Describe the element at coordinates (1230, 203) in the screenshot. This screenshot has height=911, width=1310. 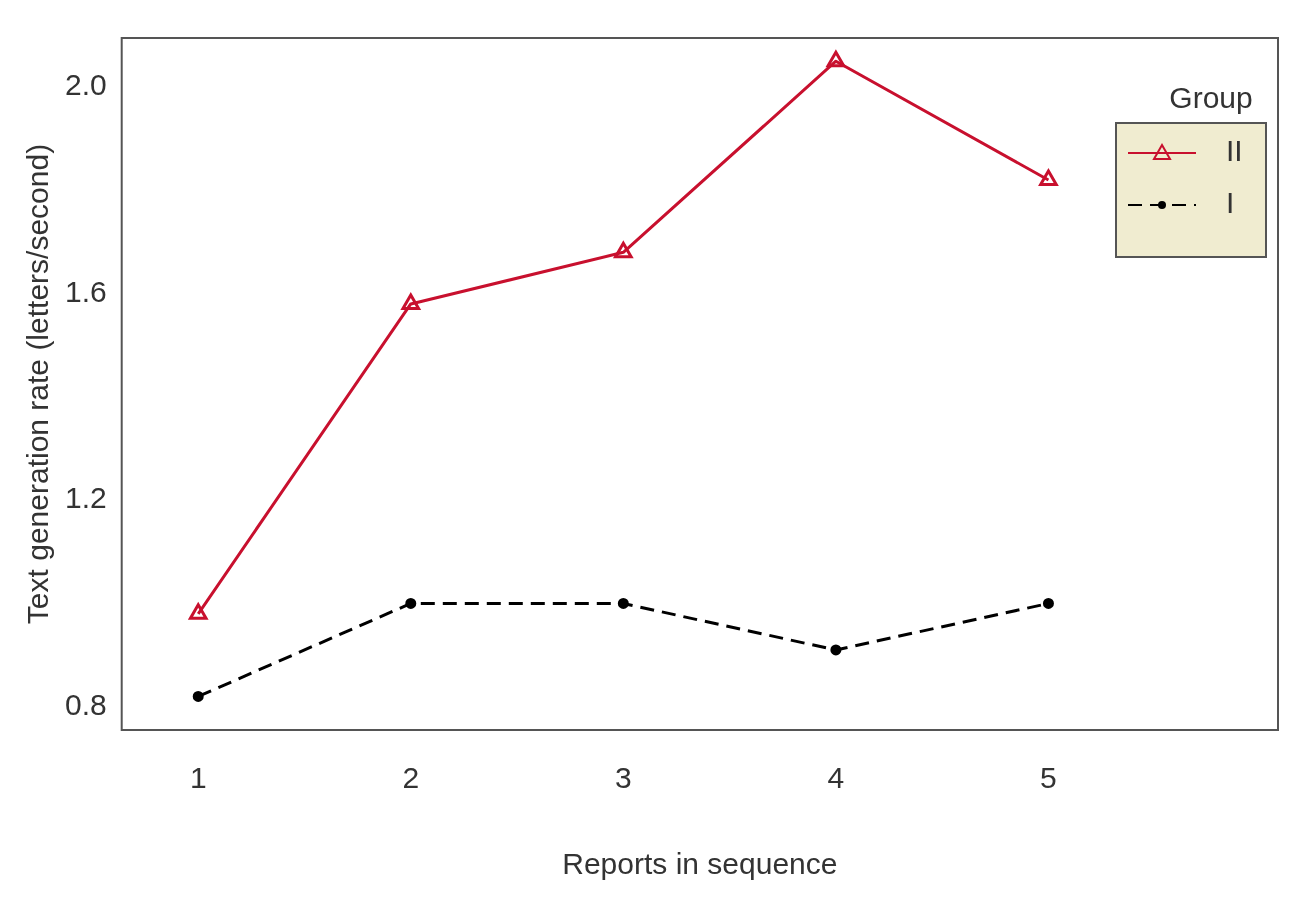
I see `legend-label: I` at that location.